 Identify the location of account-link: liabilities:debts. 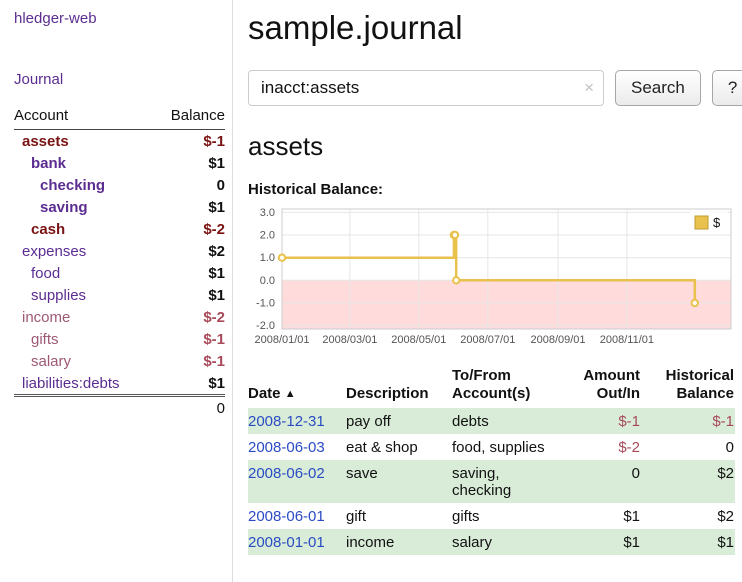
(71, 383).